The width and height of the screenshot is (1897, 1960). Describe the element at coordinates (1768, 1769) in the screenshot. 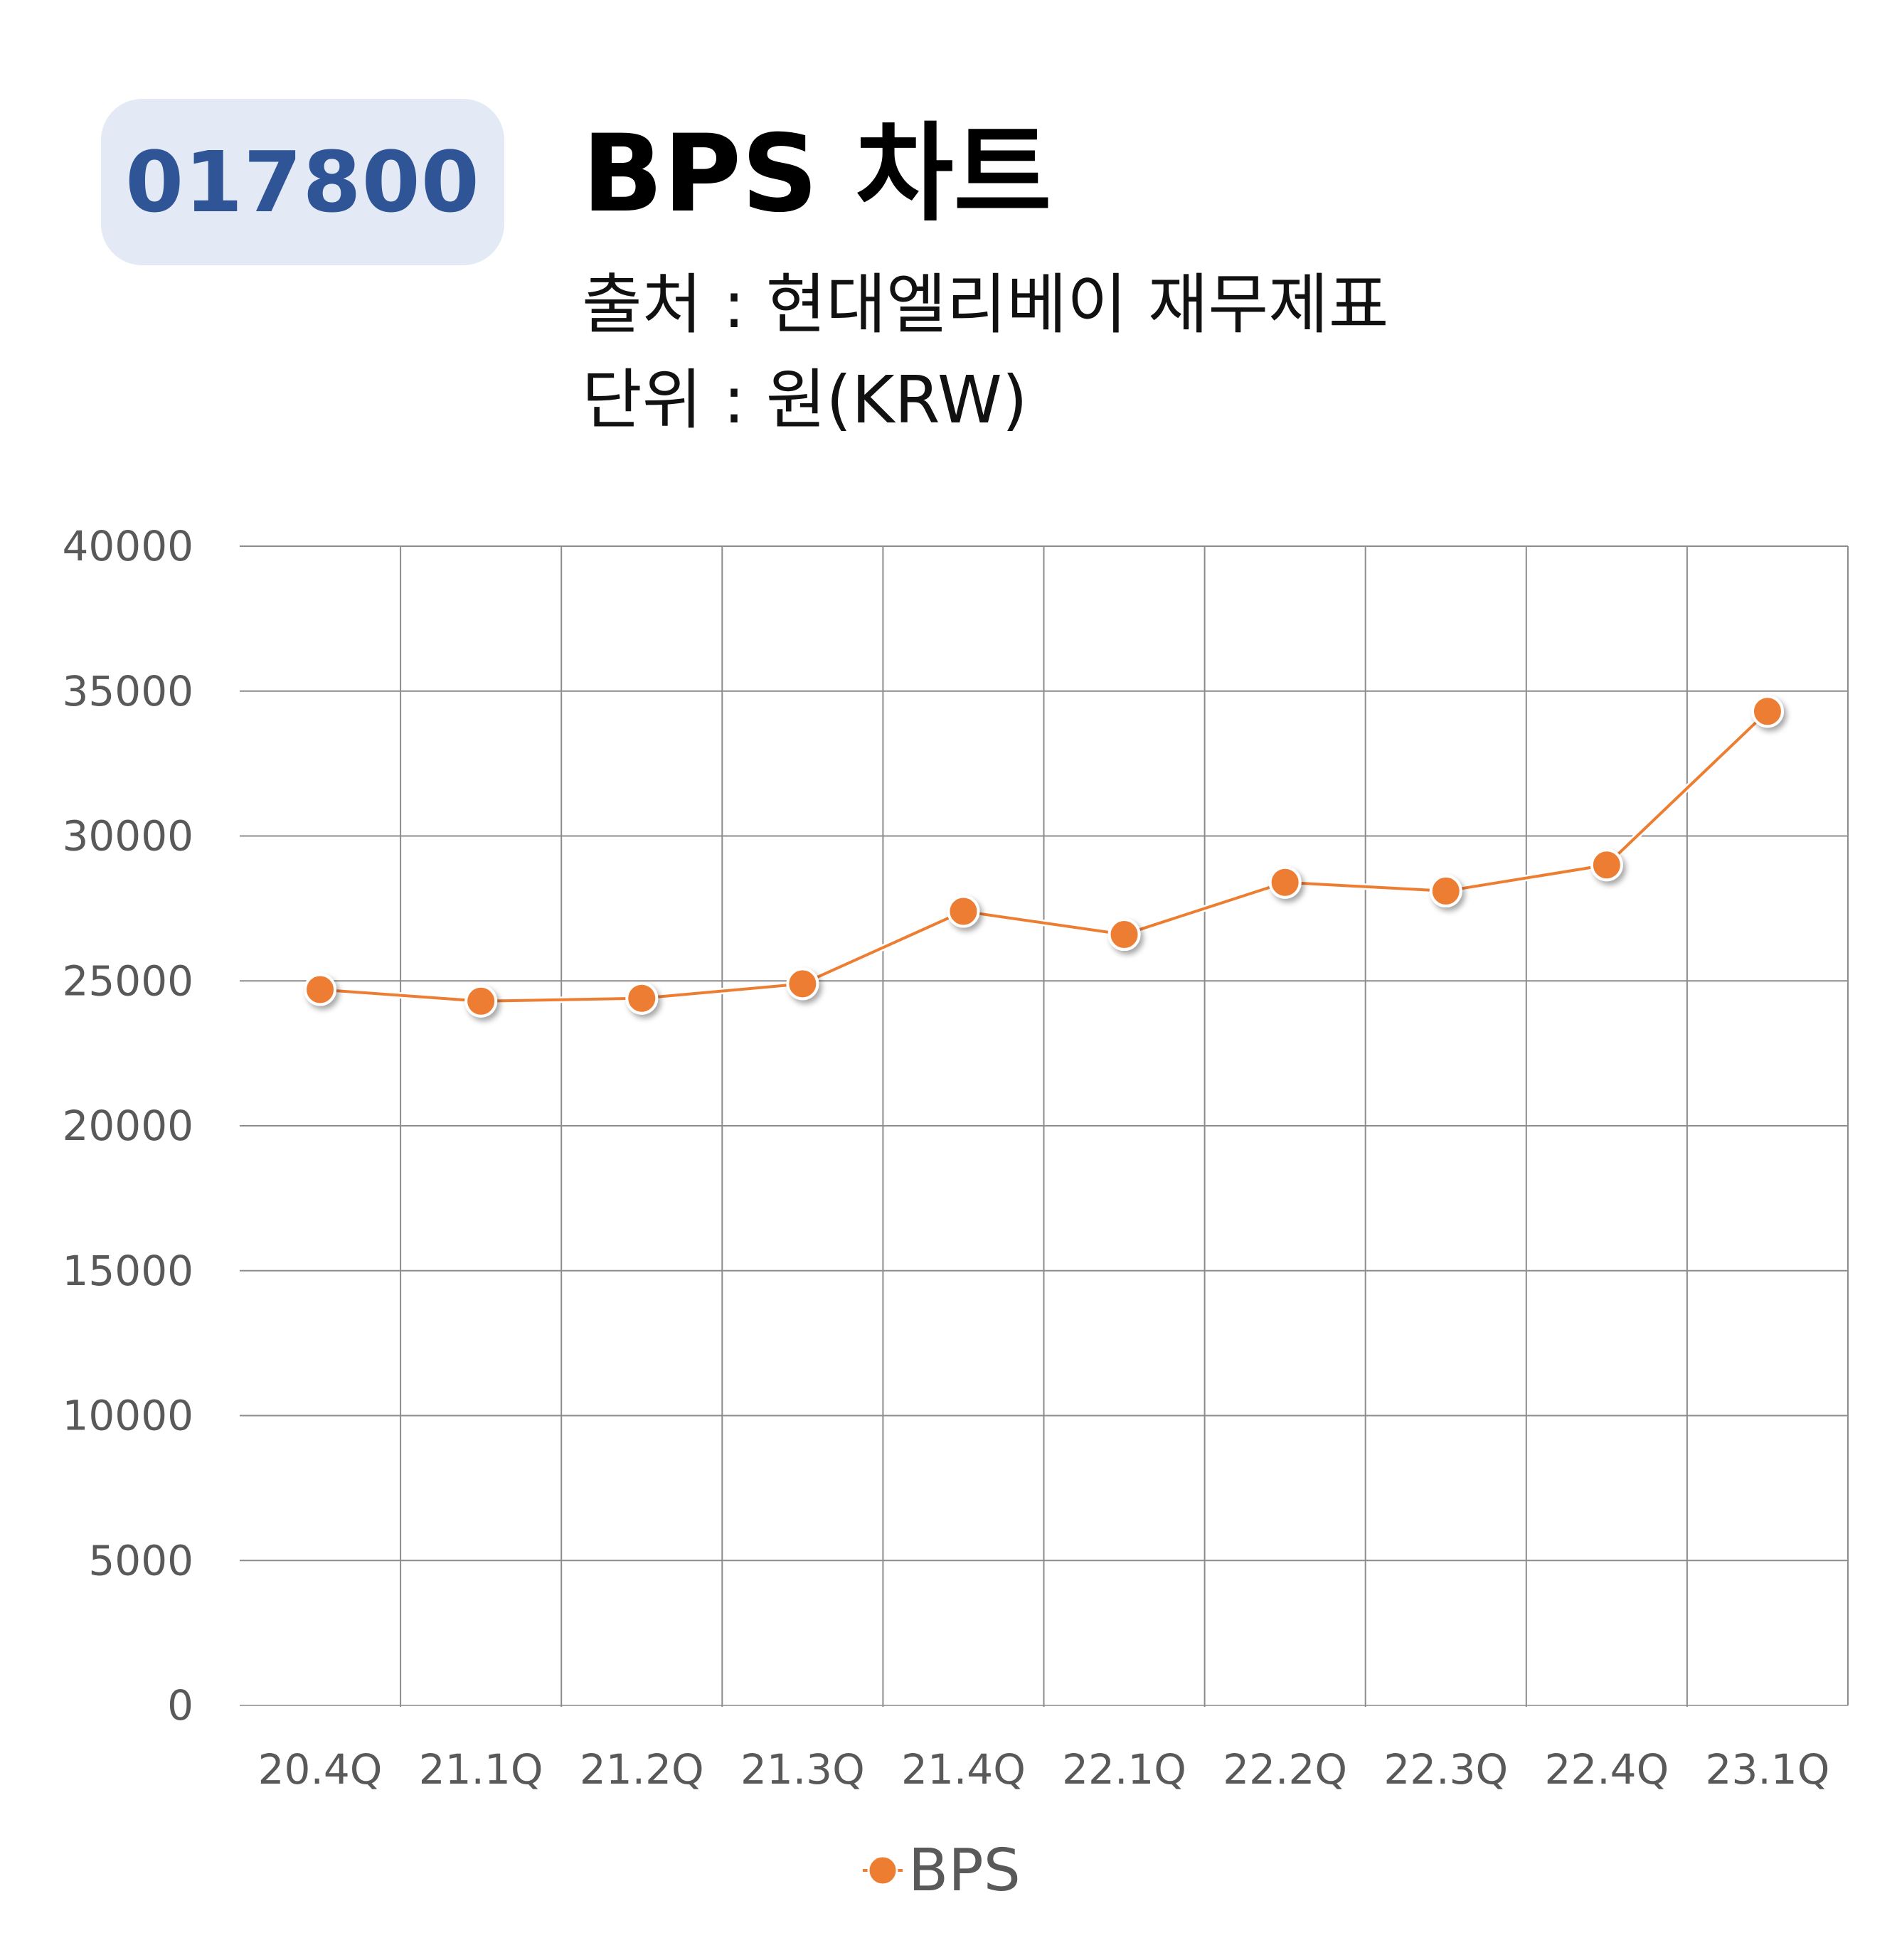

I see `x-tick-label: 23.1Q` at that location.